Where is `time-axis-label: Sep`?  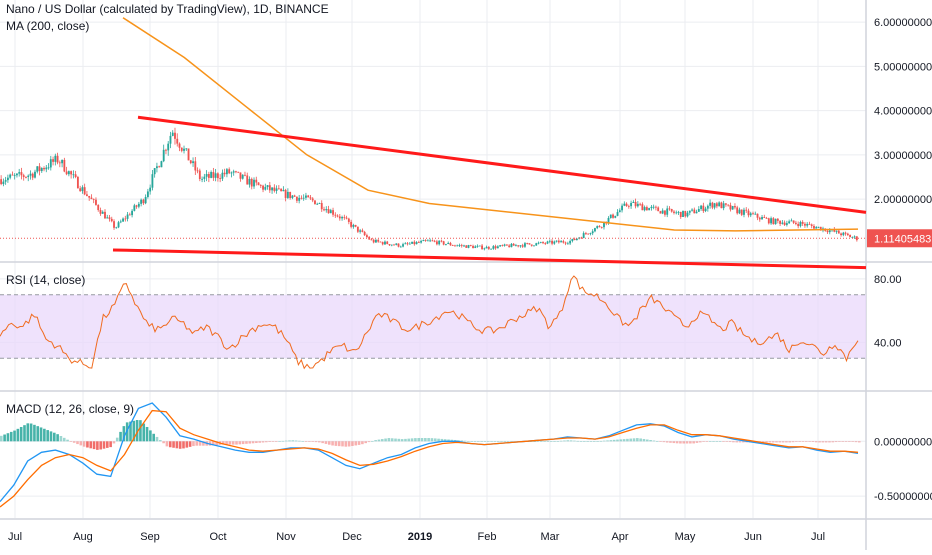 time-axis-label: Sep is located at coordinates (150, 537).